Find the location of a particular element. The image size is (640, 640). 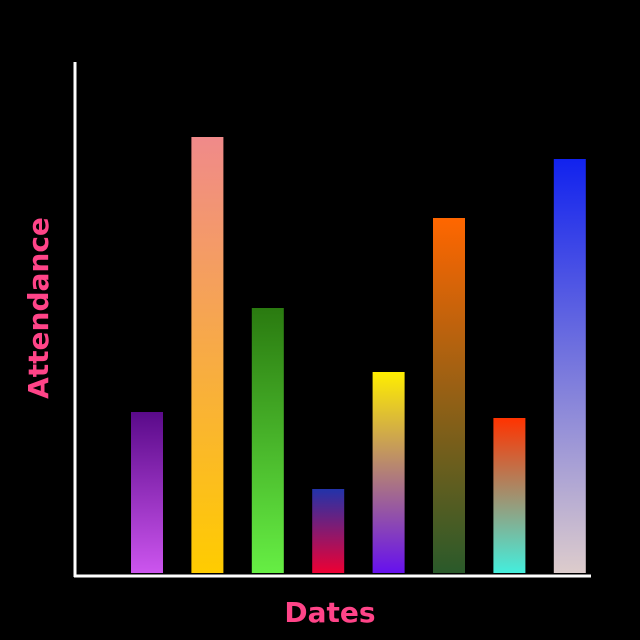

y-axis-label: Attendance is located at coordinates (38, 308).